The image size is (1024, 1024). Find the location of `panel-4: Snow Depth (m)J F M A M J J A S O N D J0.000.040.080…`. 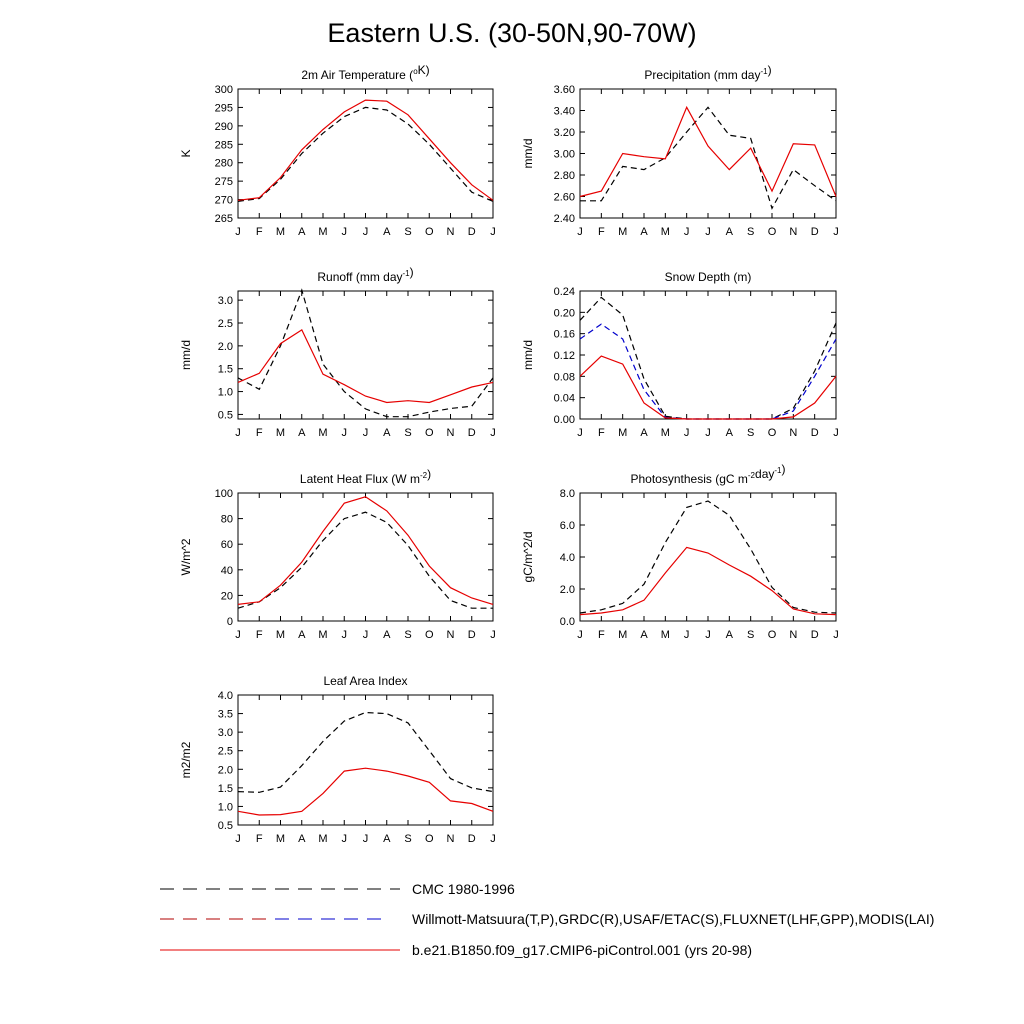

panel-4: Snow Depth (m)J F M A M J J A S O N D J0.000.040.080… is located at coordinates (680, 354).